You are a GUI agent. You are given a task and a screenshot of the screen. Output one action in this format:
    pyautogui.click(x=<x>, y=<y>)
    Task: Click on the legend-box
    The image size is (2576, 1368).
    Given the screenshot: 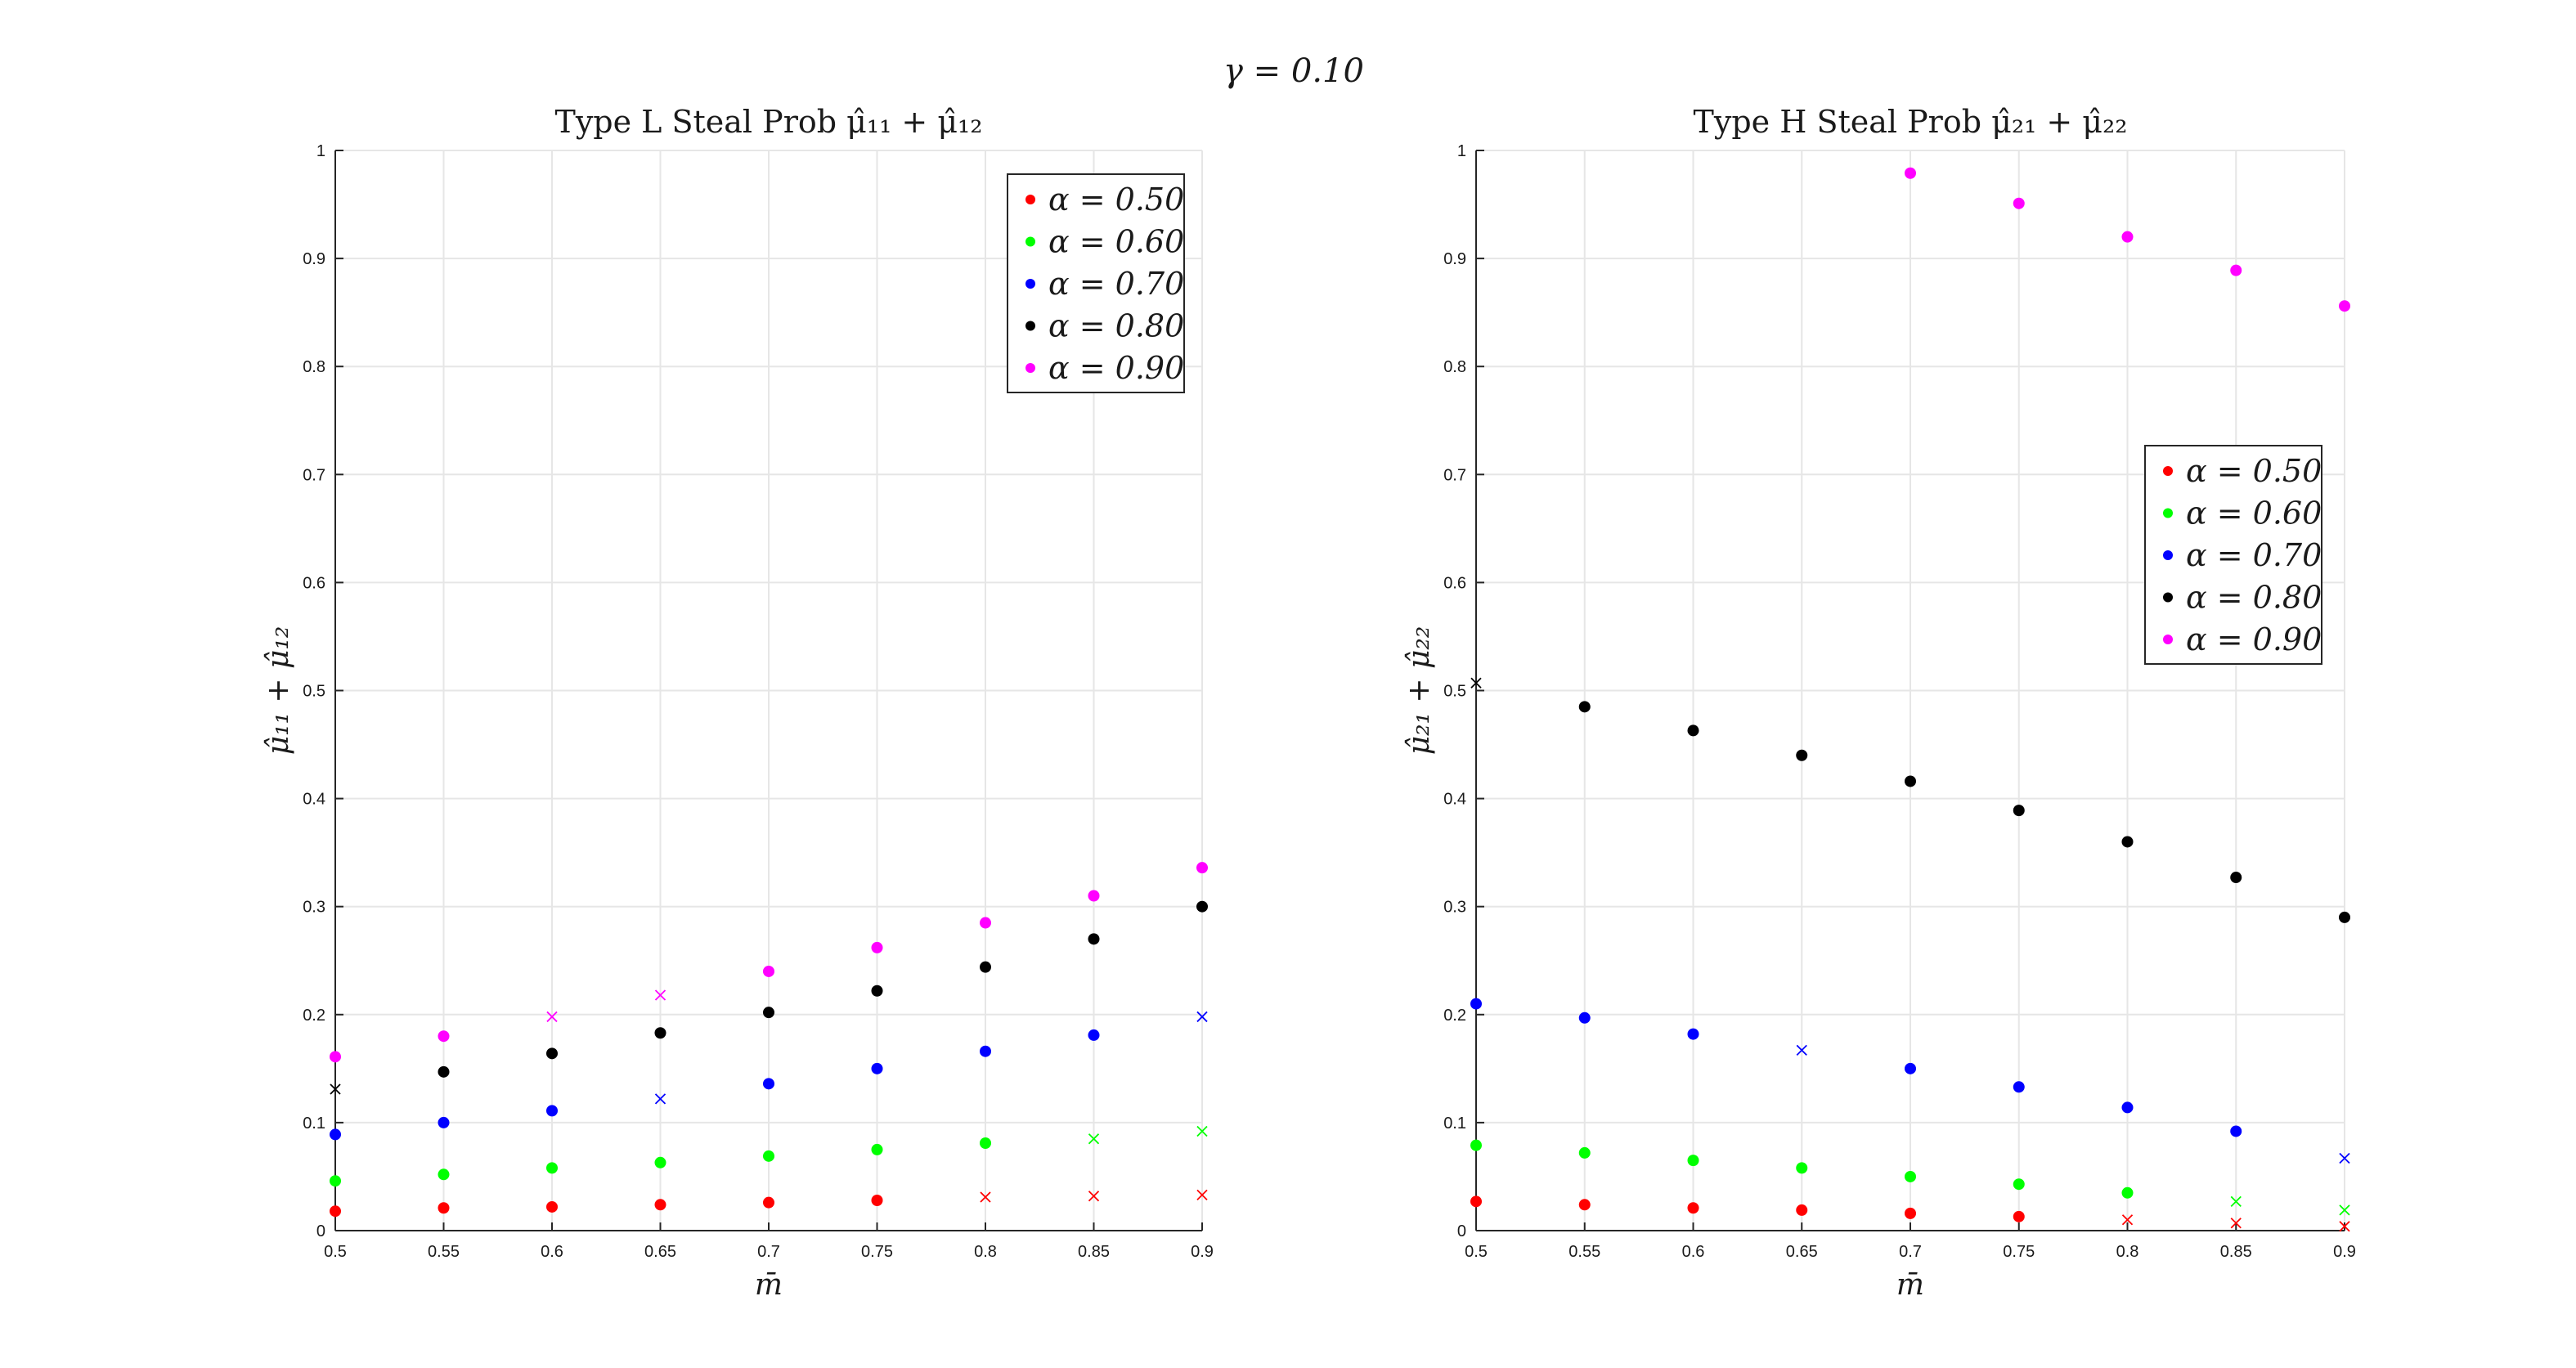 What is the action you would take?
    pyautogui.click(x=1096, y=283)
    